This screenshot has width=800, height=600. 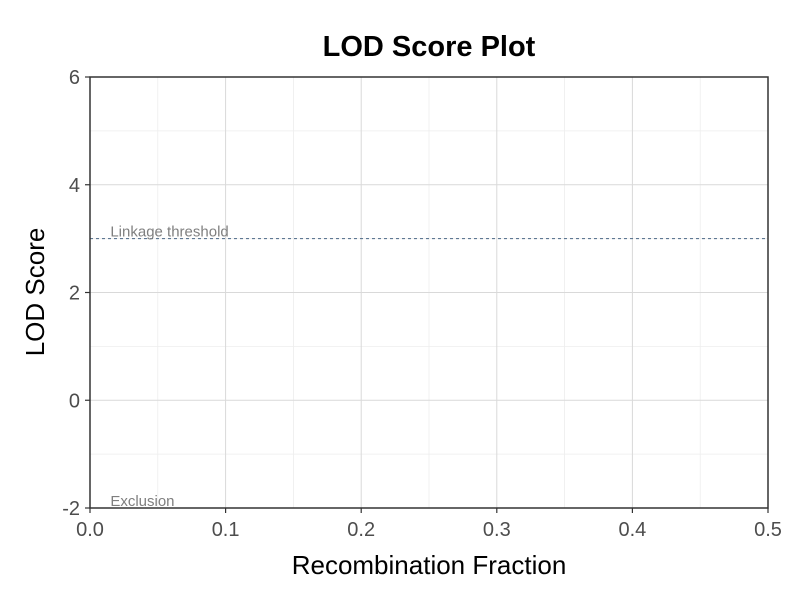 I want to click on x-tick-label: 0.1, so click(x=226, y=530).